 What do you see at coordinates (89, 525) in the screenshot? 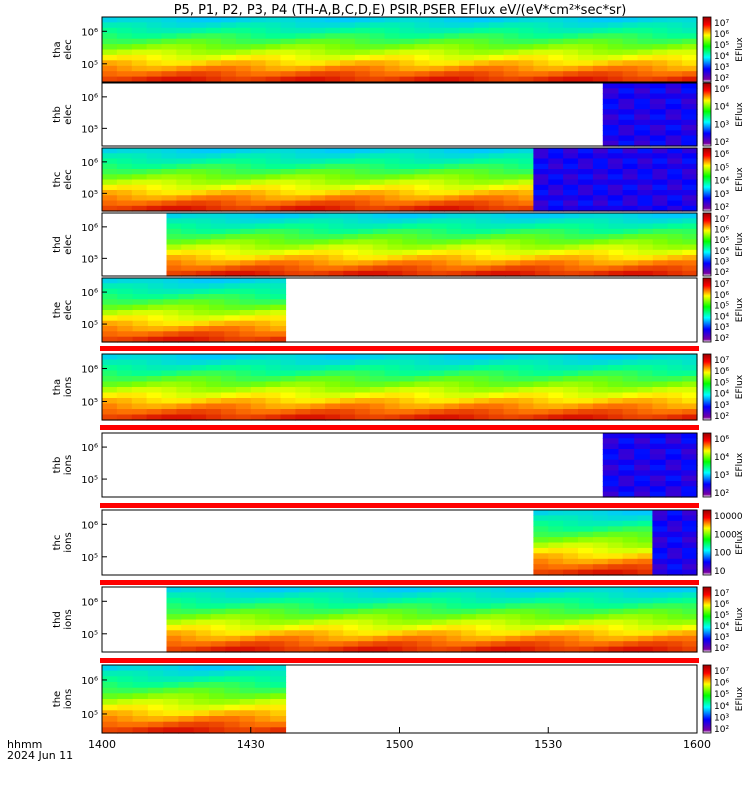
I see `y-tick-label: 10⁶` at bounding box center [89, 525].